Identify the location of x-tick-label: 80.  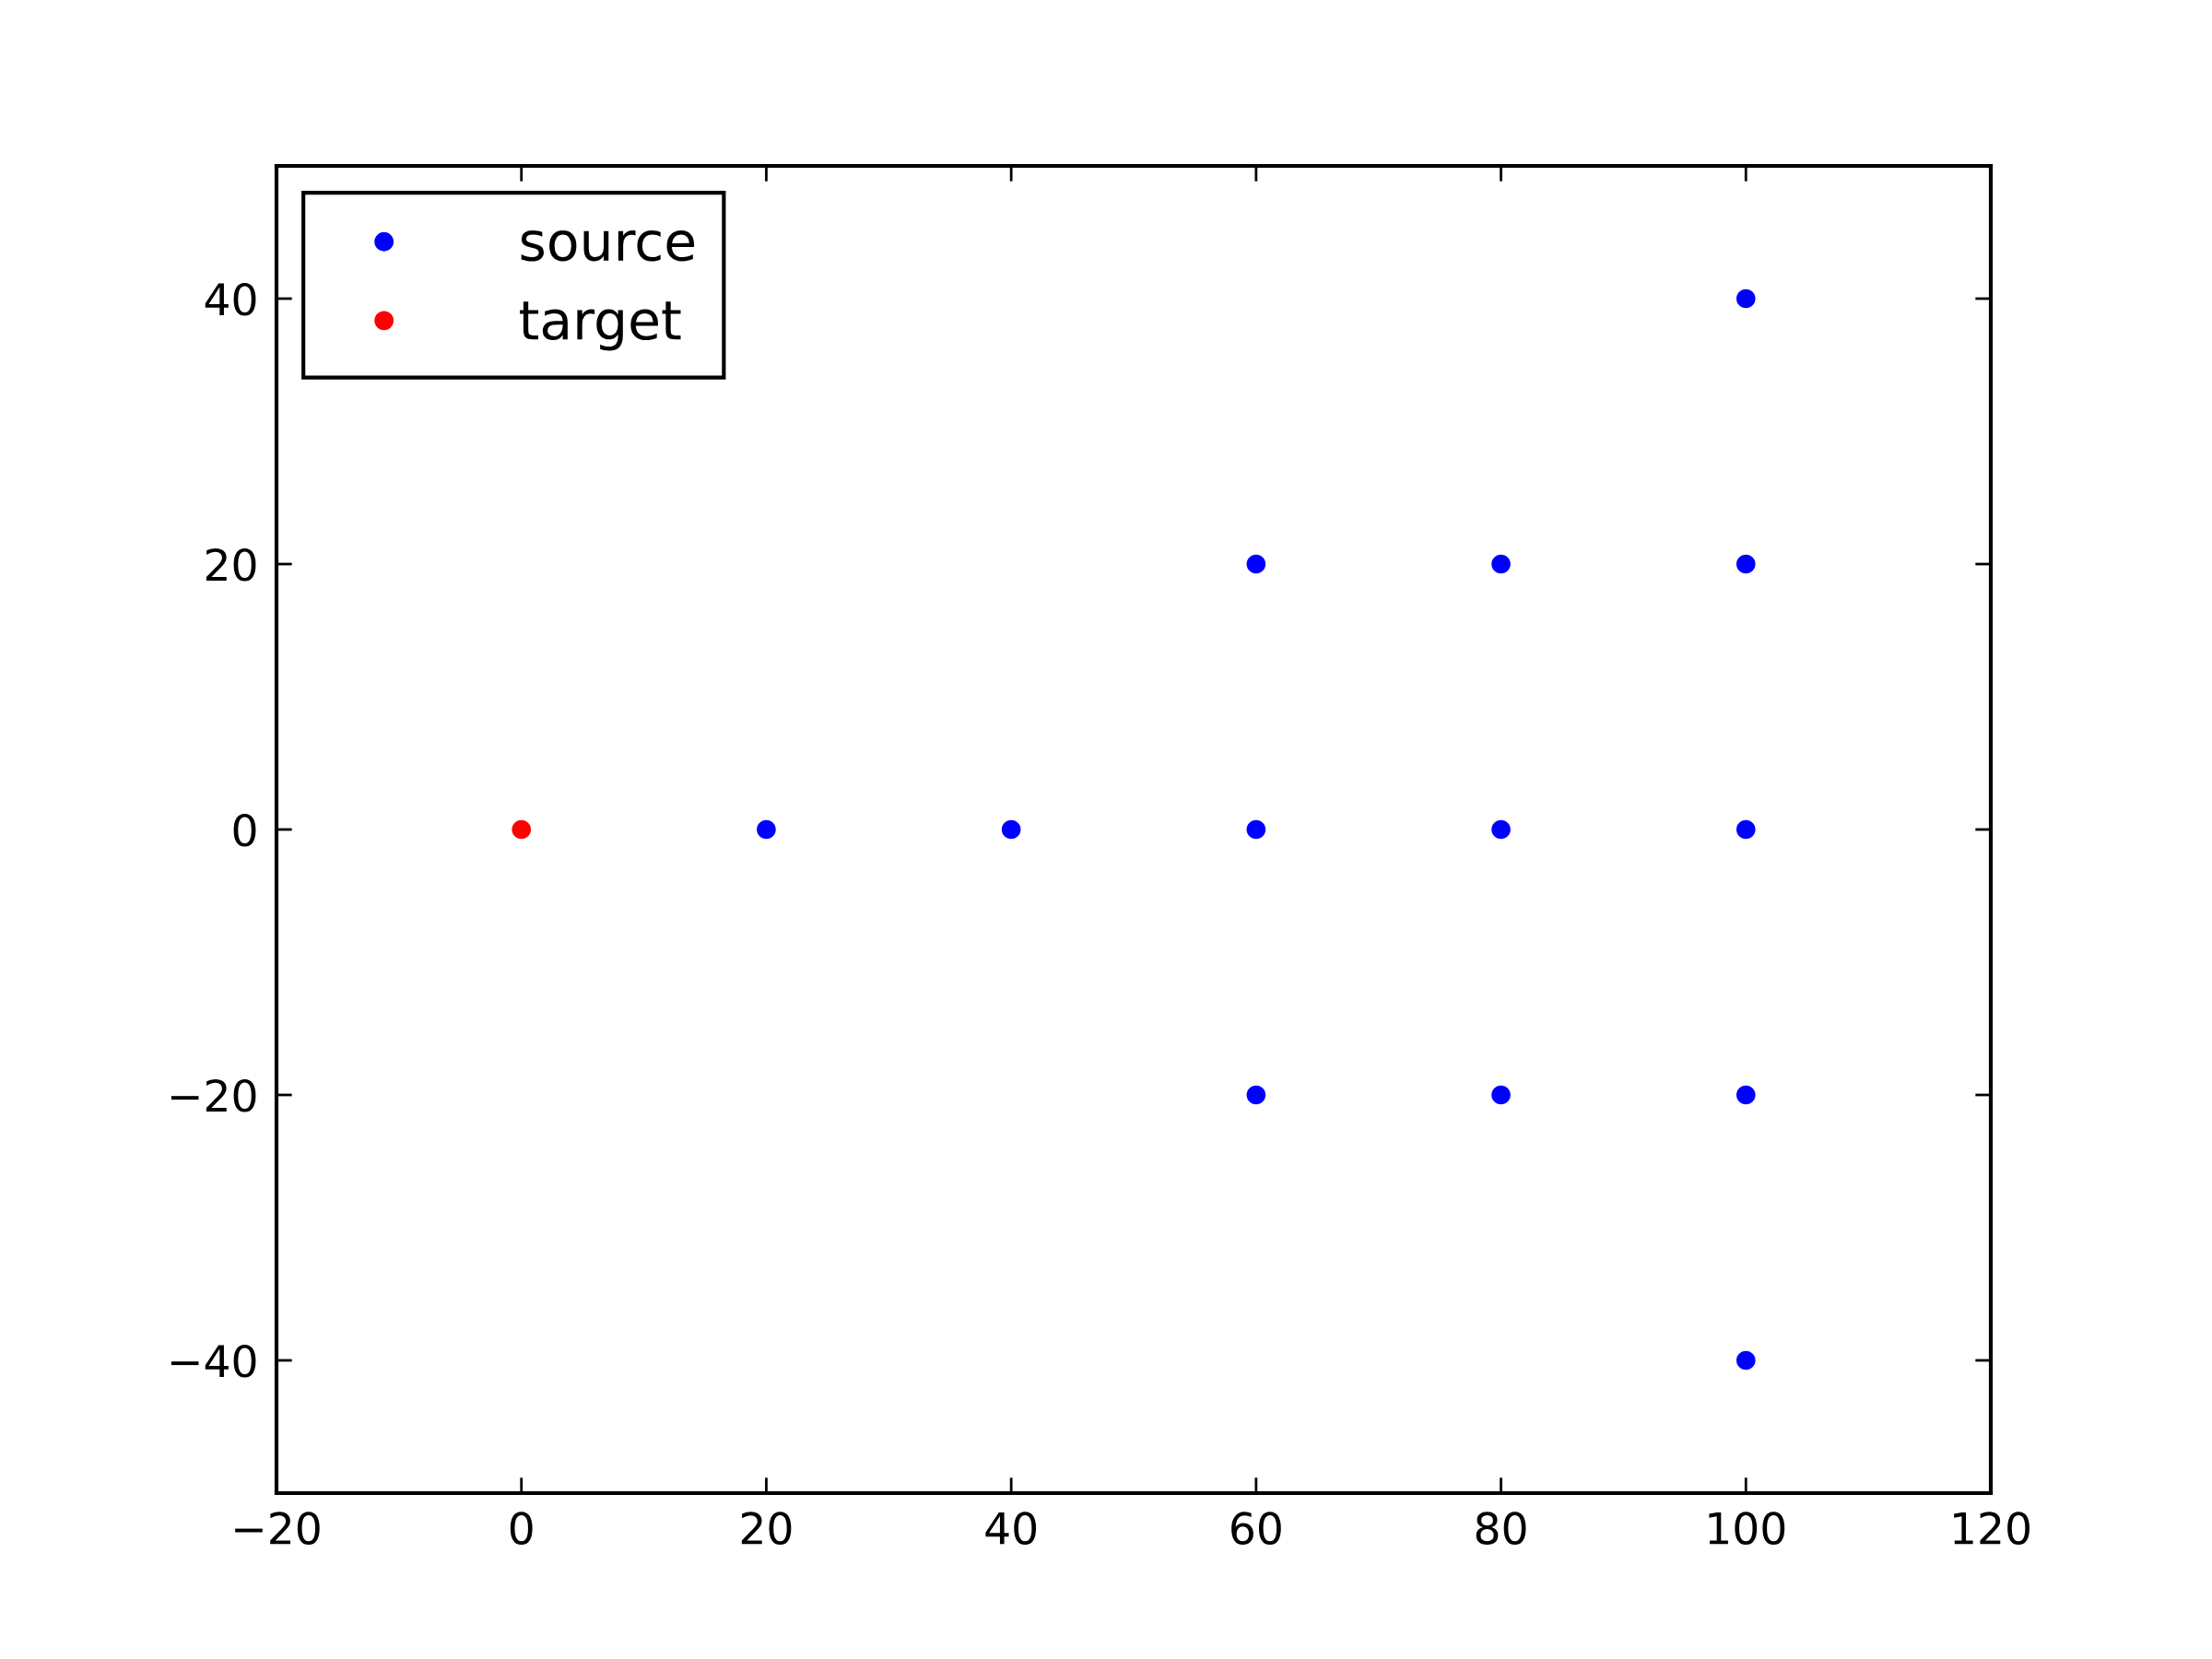
(1501, 1528).